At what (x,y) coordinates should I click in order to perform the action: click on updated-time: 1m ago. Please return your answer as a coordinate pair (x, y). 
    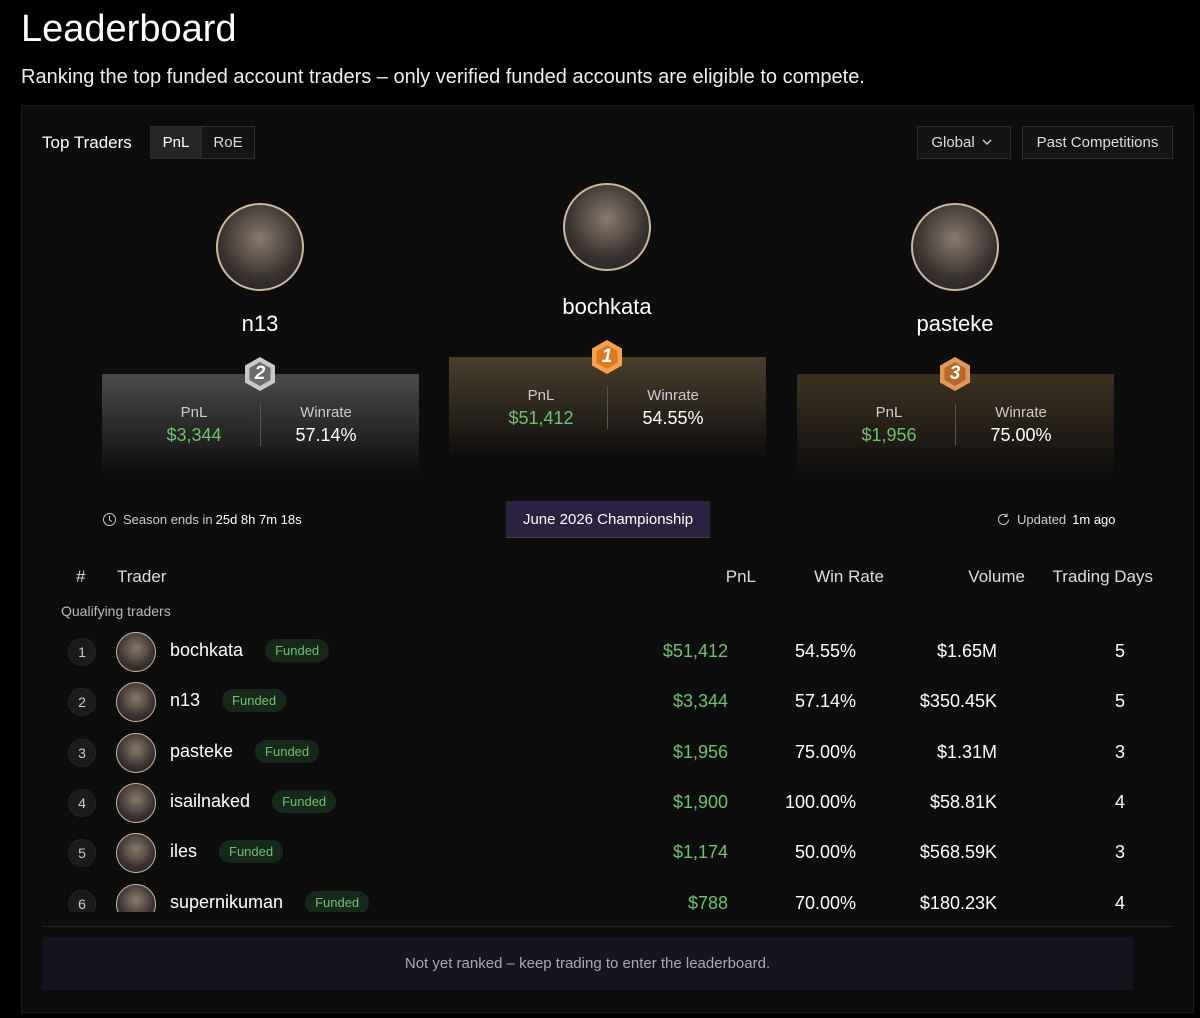
    Looking at the image, I should click on (1094, 519).